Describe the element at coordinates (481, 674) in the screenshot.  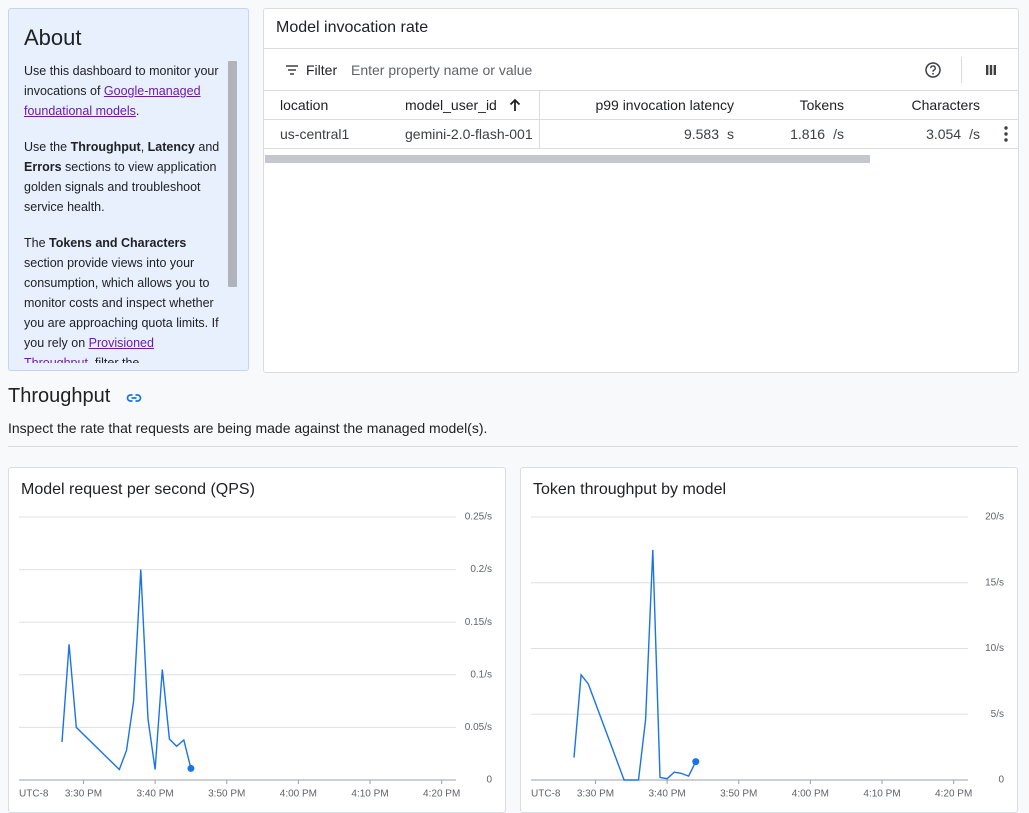
I see `y-tick-label: 0.1/s` at that location.